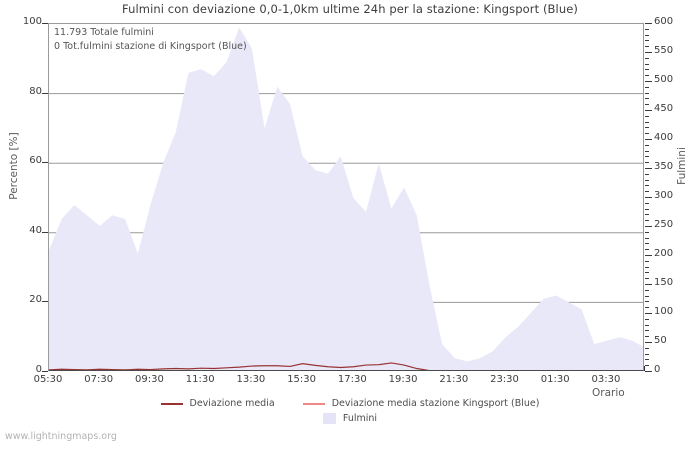  I want to click on y-axis-right-tick-label: 0, so click(657, 369).